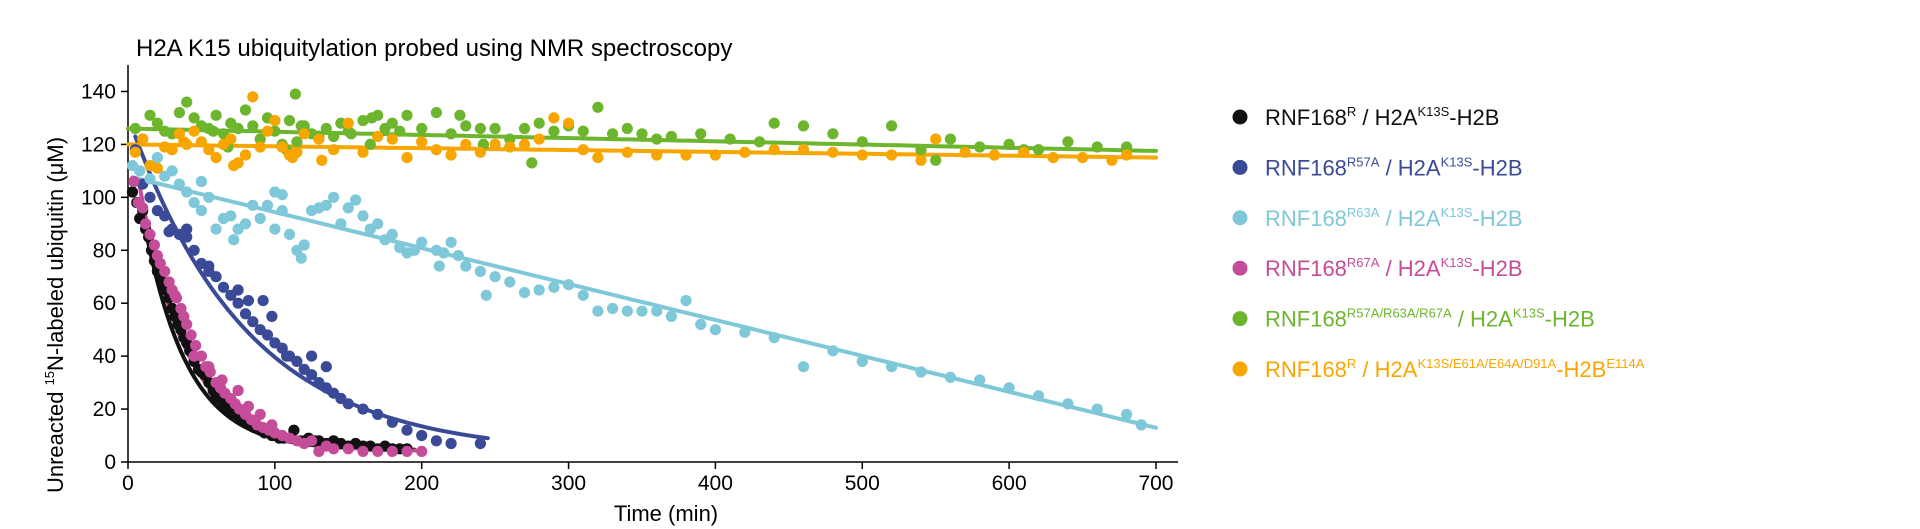 The image size is (1920, 529). What do you see at coordinates (55, 439) in the screenshot?
I see `y-title-pre: Unreacted` at bounding box center [55, 439].